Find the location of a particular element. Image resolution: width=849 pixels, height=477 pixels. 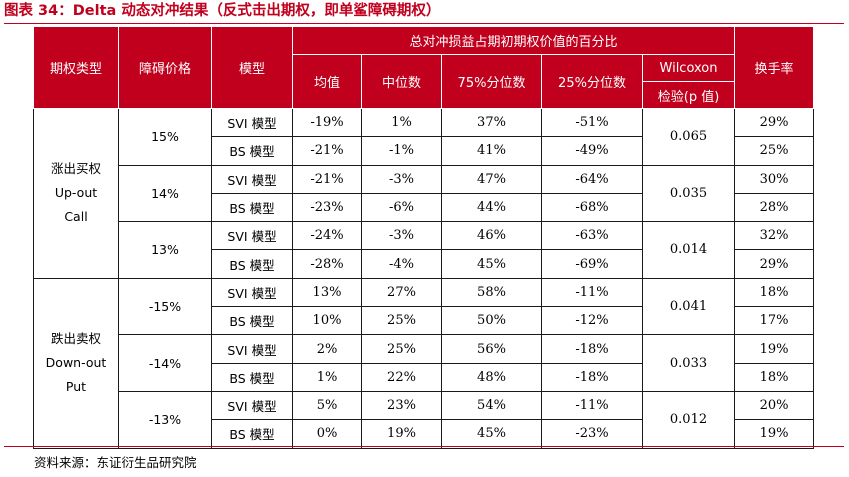

option-type-line: Down-out is located at coordinates (76, 363).